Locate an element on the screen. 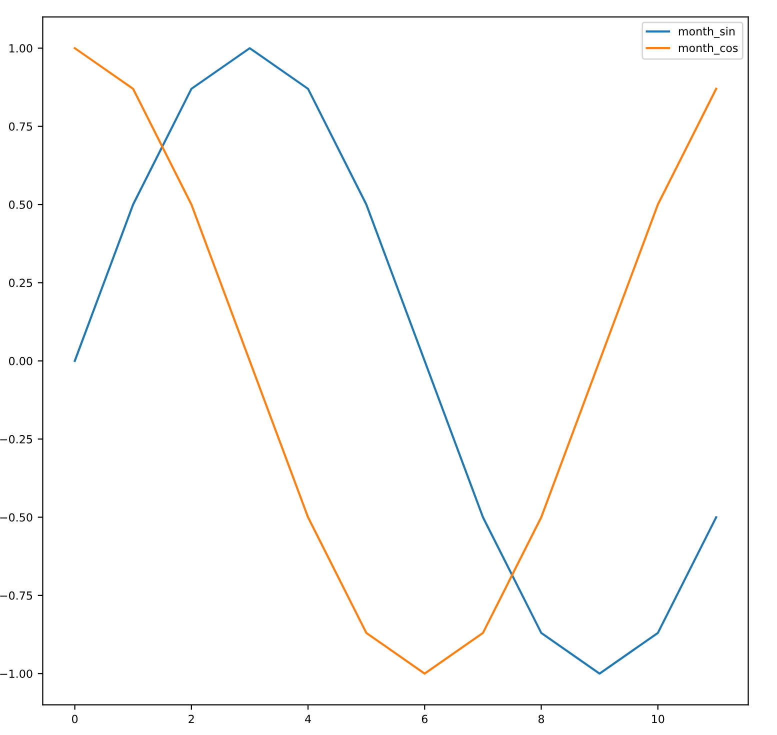 The height and width of the screenshot is (735, 777). legend-label: month_cos is located at coordinates (708, 49).